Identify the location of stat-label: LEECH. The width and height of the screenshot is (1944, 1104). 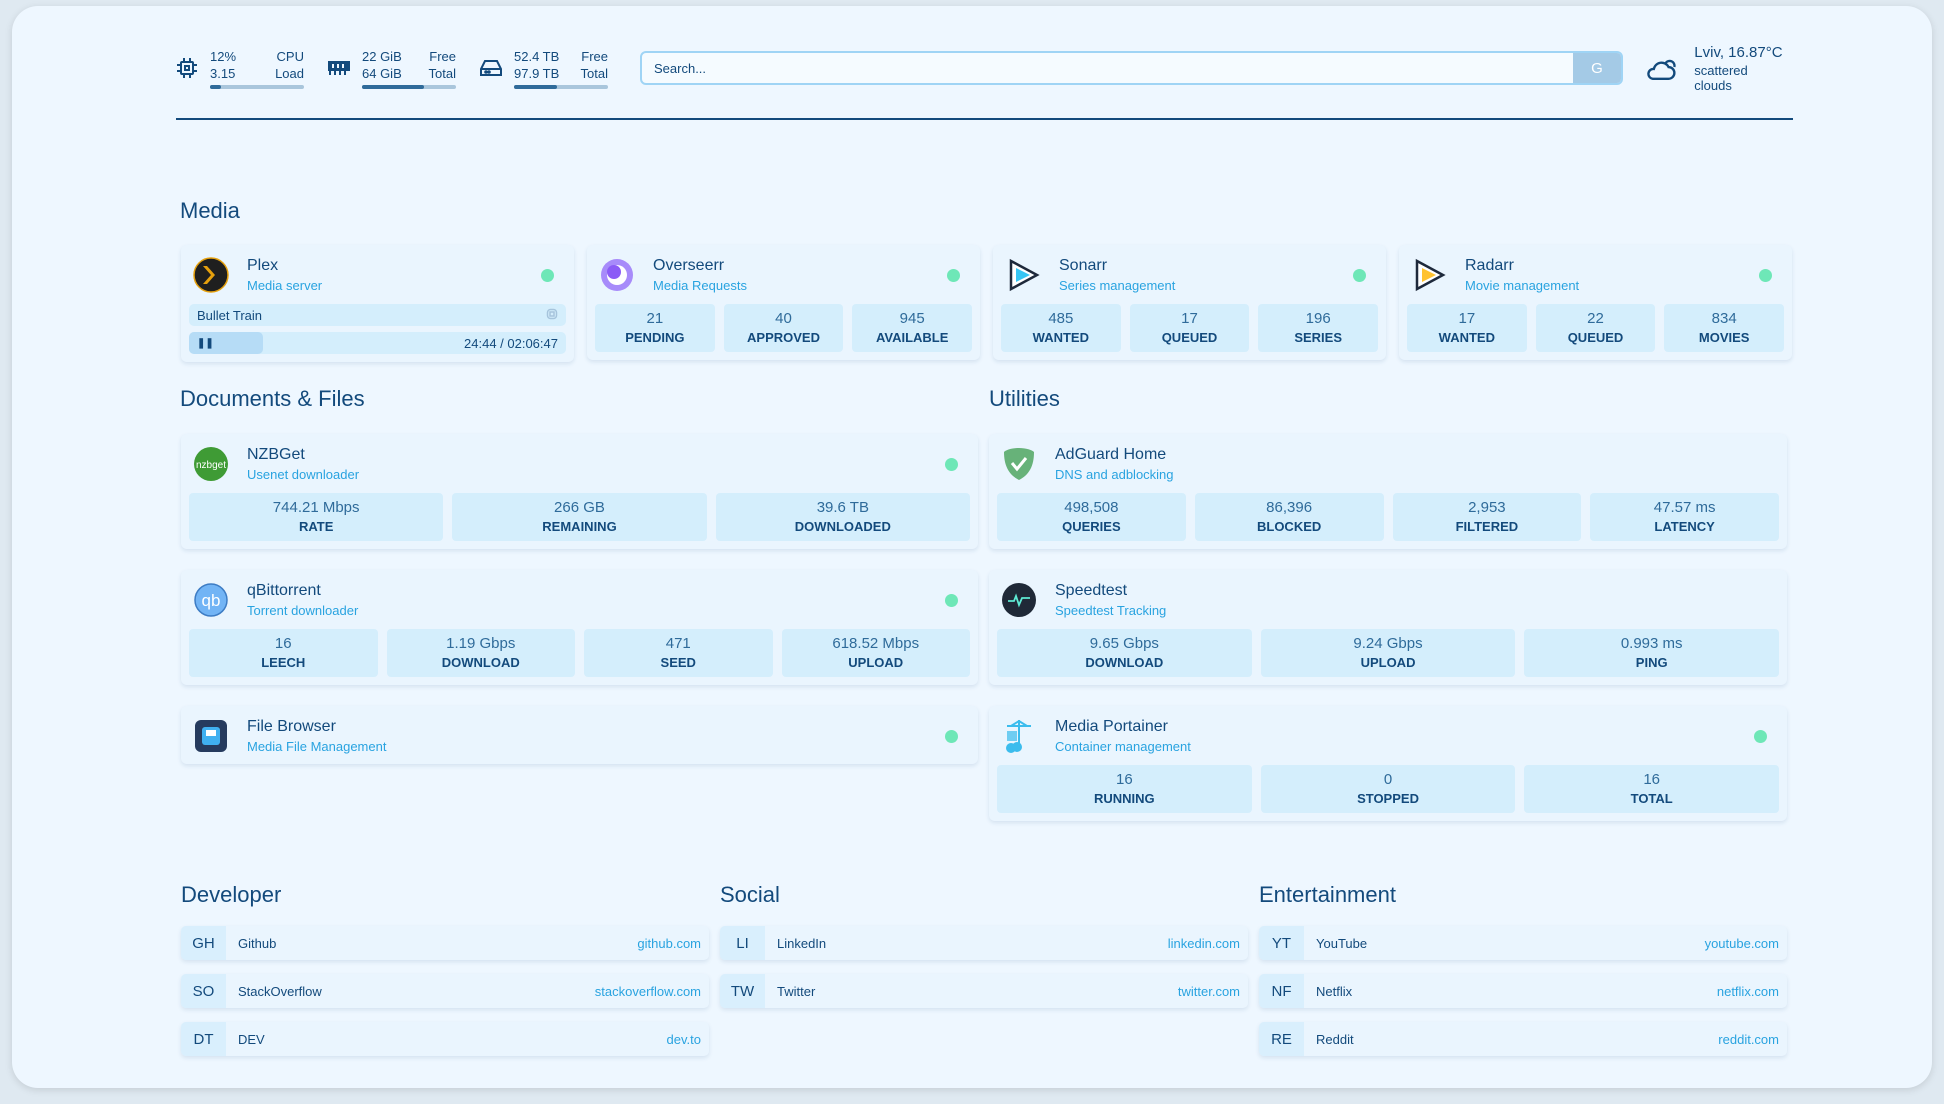
(283, 662).